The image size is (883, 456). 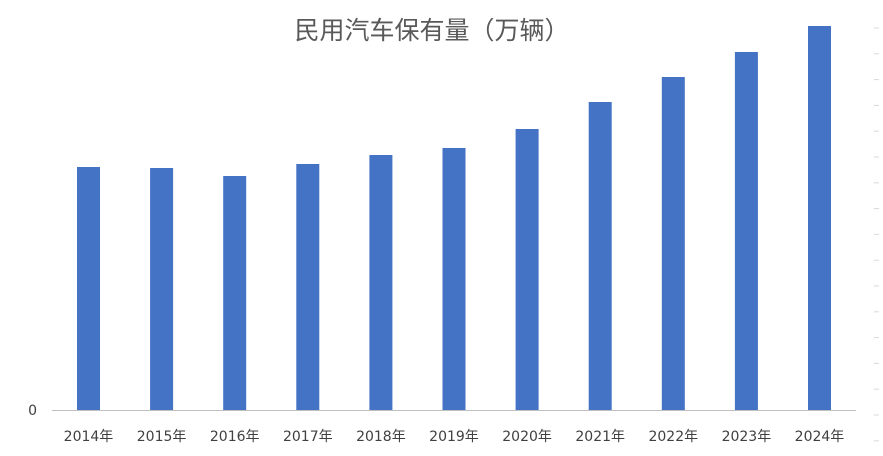 What do you see at coordinates (431, 30) in the screenshot?
I see `chart-title: 民用汽车保有量（万辆）` at bounding box center [431, 30].